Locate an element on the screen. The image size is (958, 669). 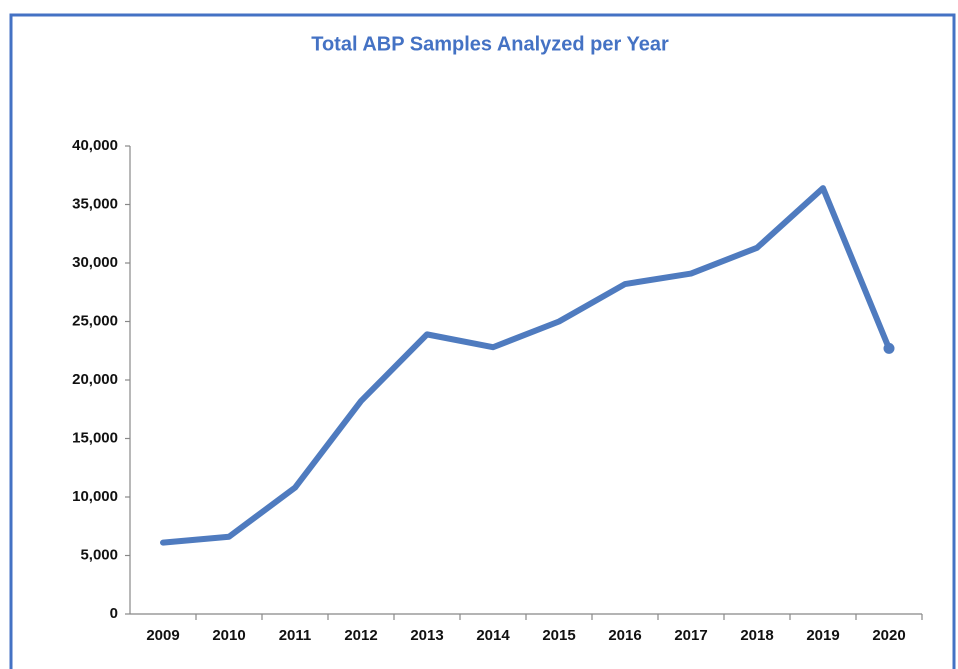
y-tick-label: 10,000 is located at coordinates (95, 496).